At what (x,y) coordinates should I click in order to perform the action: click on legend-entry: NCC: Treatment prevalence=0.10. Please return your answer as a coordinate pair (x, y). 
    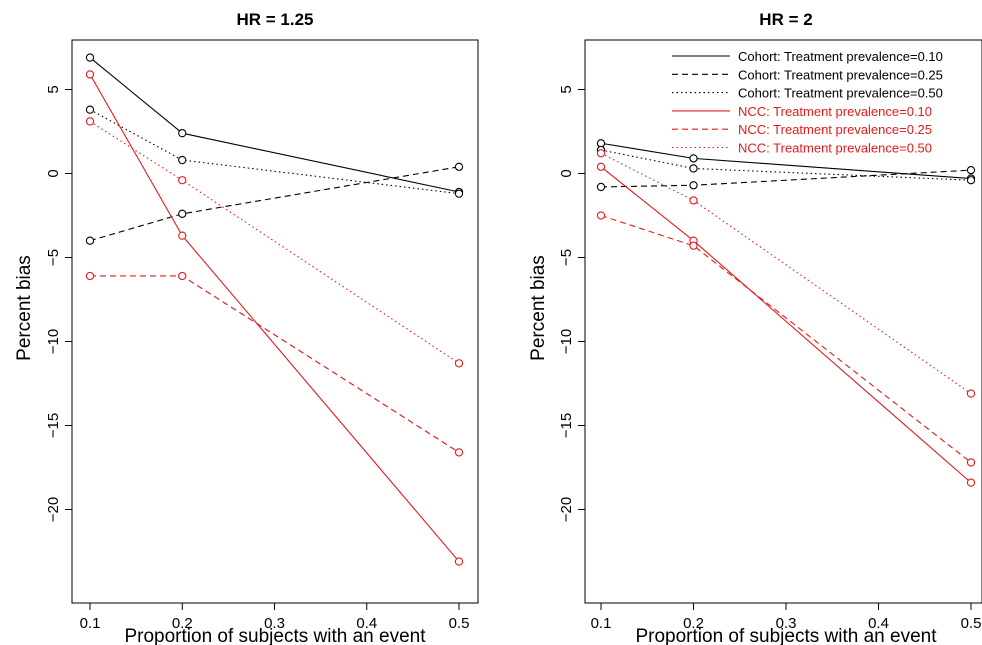
    Looking at the image, I should click on (835, 111).